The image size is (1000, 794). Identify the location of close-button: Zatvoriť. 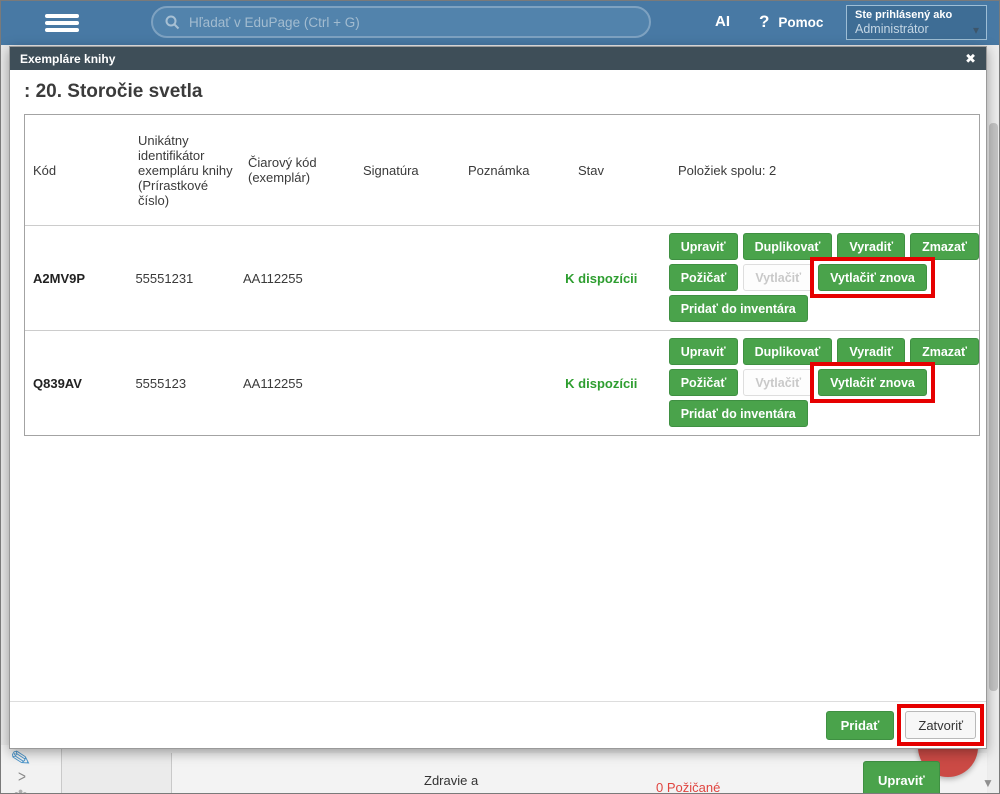
(940, 725).